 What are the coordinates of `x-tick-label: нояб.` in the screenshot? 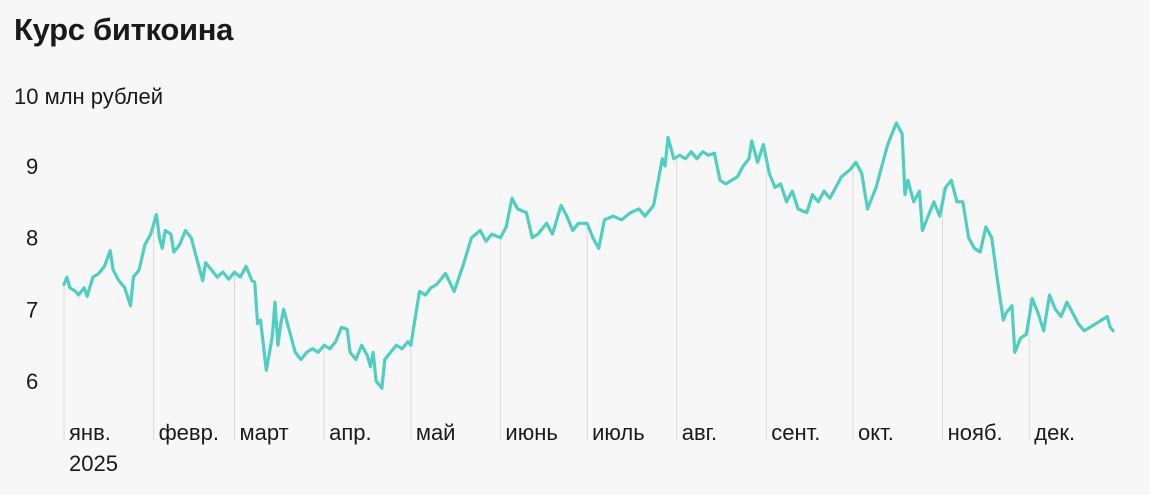 It's located at (975, 432).